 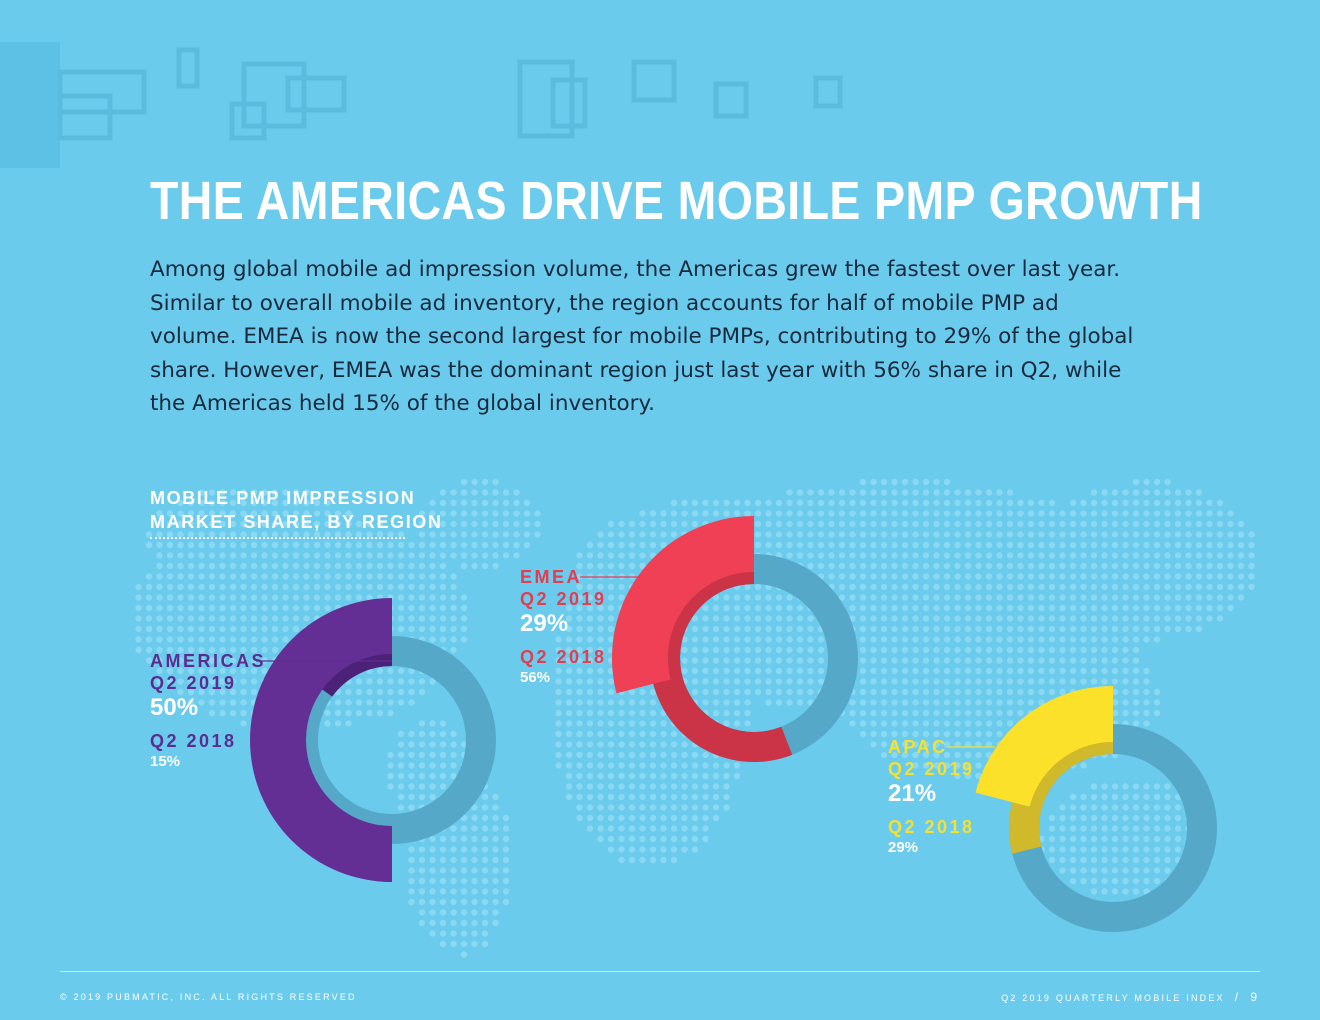 I want to click on chart-title-line-2: MARKET SHARE, BY REGION, so click(x=296, y=522).